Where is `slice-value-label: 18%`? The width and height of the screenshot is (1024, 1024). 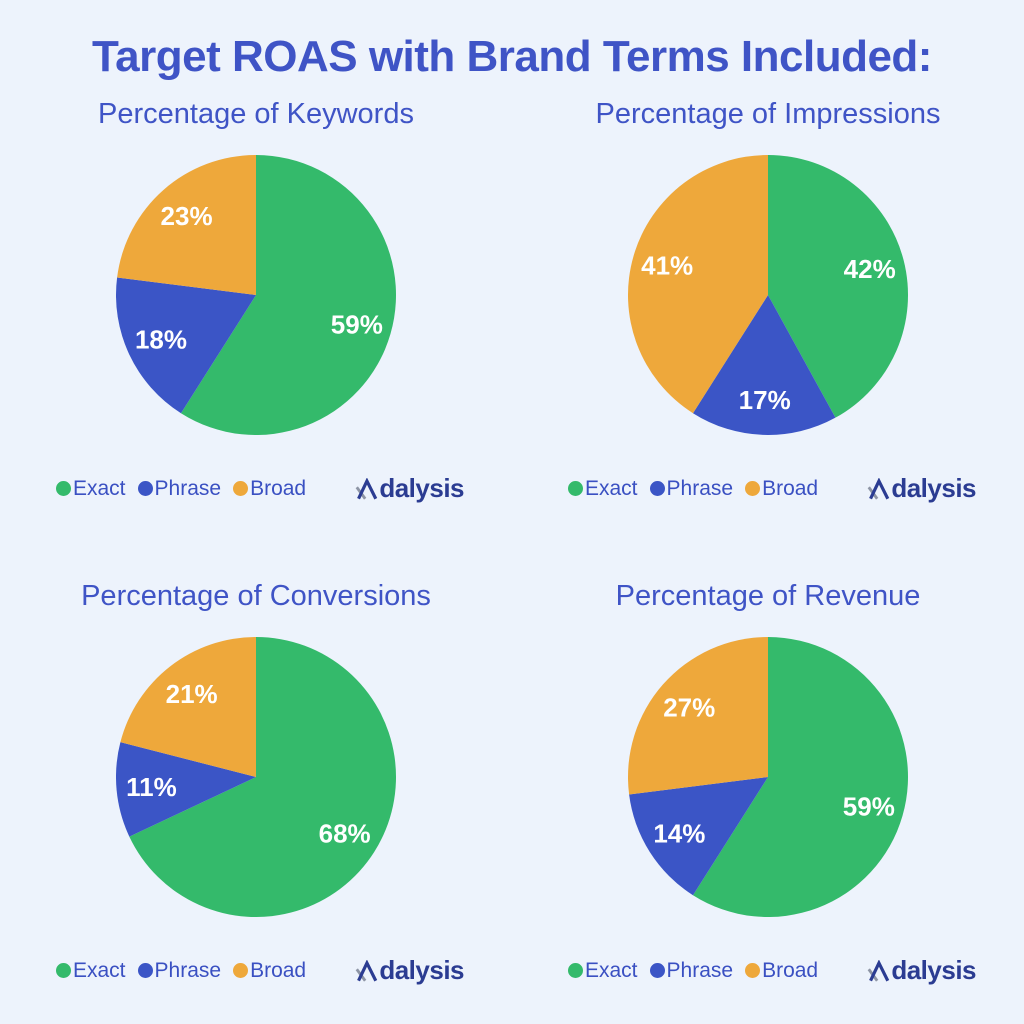 slice-value-label: 18% is located at coordinates (161, 340).